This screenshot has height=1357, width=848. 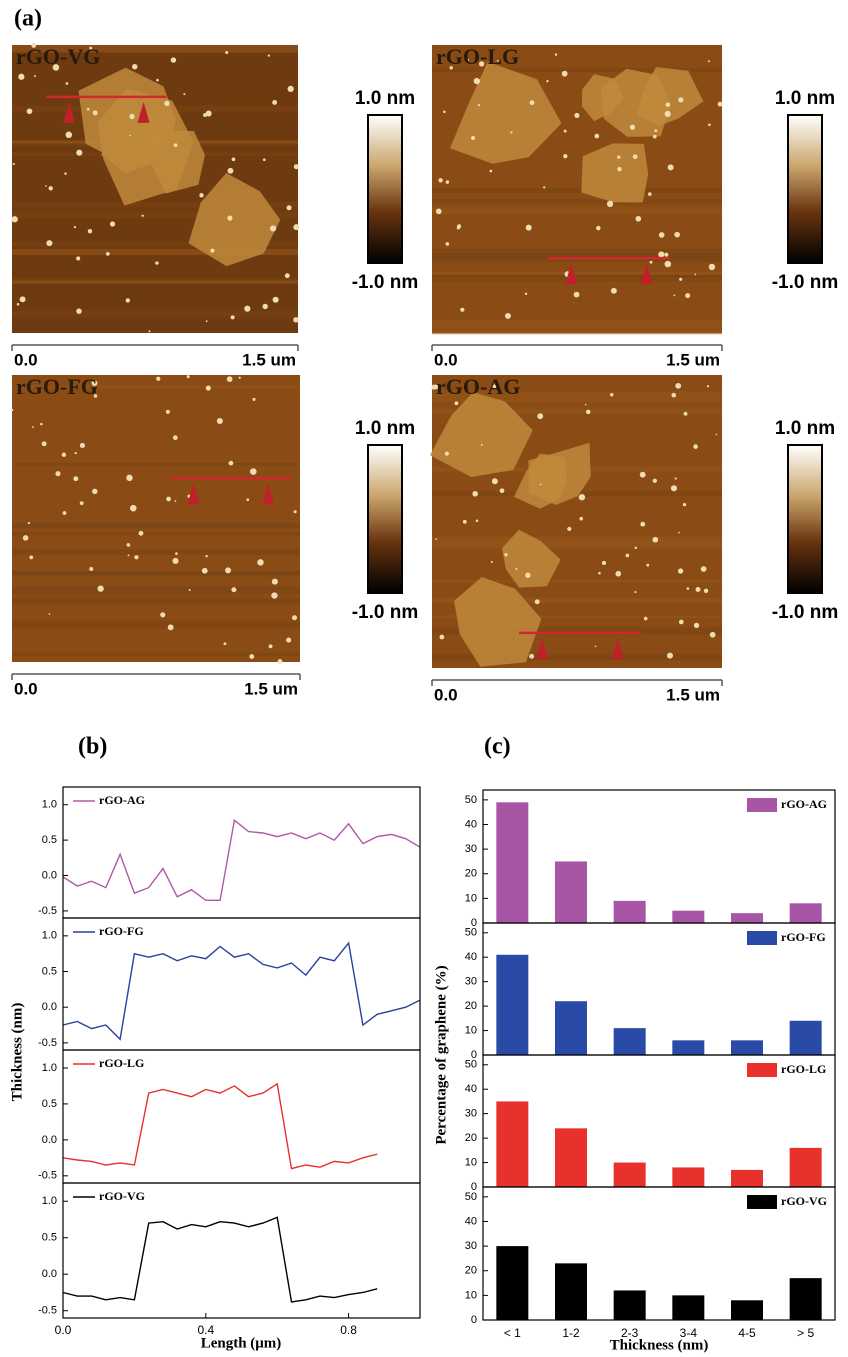 What do you see at coordinates (28, 19) in the screenshot?
I see `panel-label: (a)` at bounding box center [28, 19].